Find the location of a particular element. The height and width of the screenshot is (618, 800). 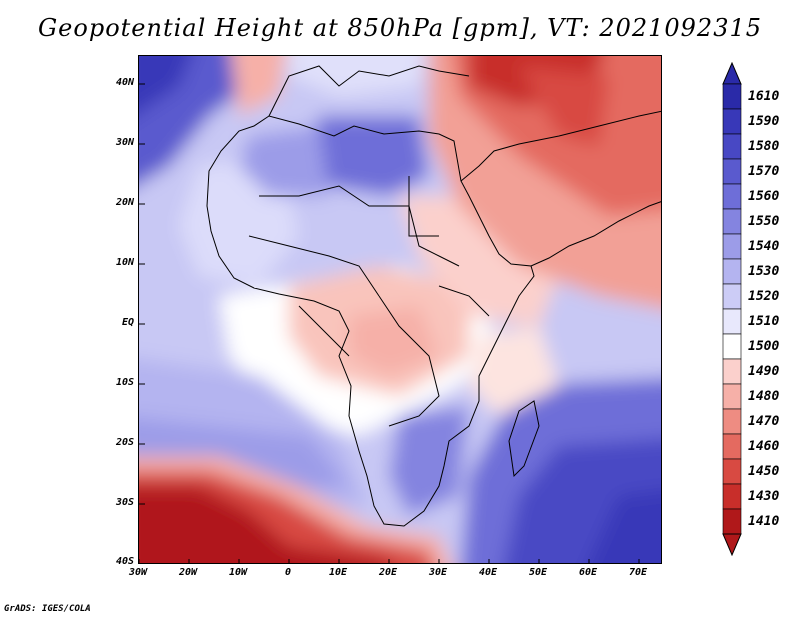

colorbar-label: 1550 is located at coordinates (764, 221).